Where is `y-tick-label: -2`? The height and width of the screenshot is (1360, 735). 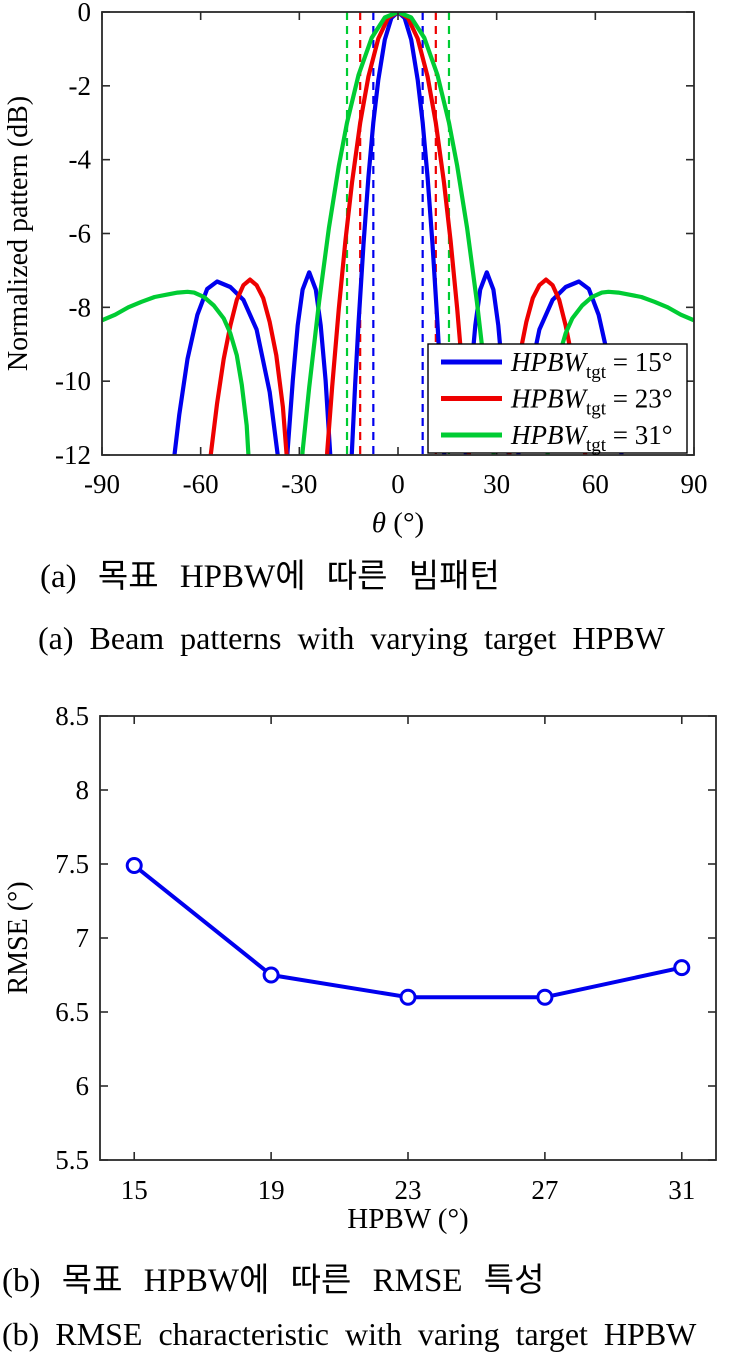 y-tick-label: -2 is located at coordinates (80, 86).